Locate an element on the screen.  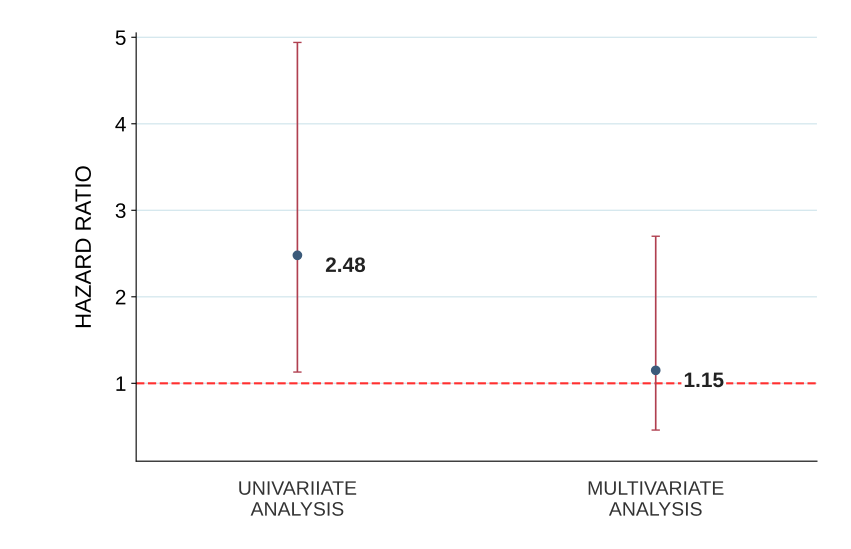
y-axis-title: HAZARD RATIO is located at coordinates (83, 247).